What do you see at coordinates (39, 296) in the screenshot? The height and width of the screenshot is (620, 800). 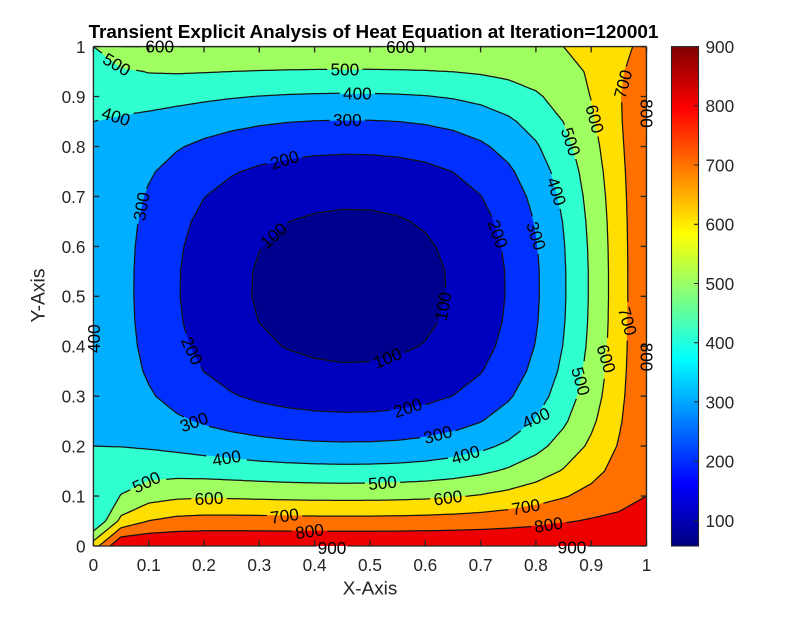 I see `svg-text: Y-Axis` at bounding box center [39, 296].